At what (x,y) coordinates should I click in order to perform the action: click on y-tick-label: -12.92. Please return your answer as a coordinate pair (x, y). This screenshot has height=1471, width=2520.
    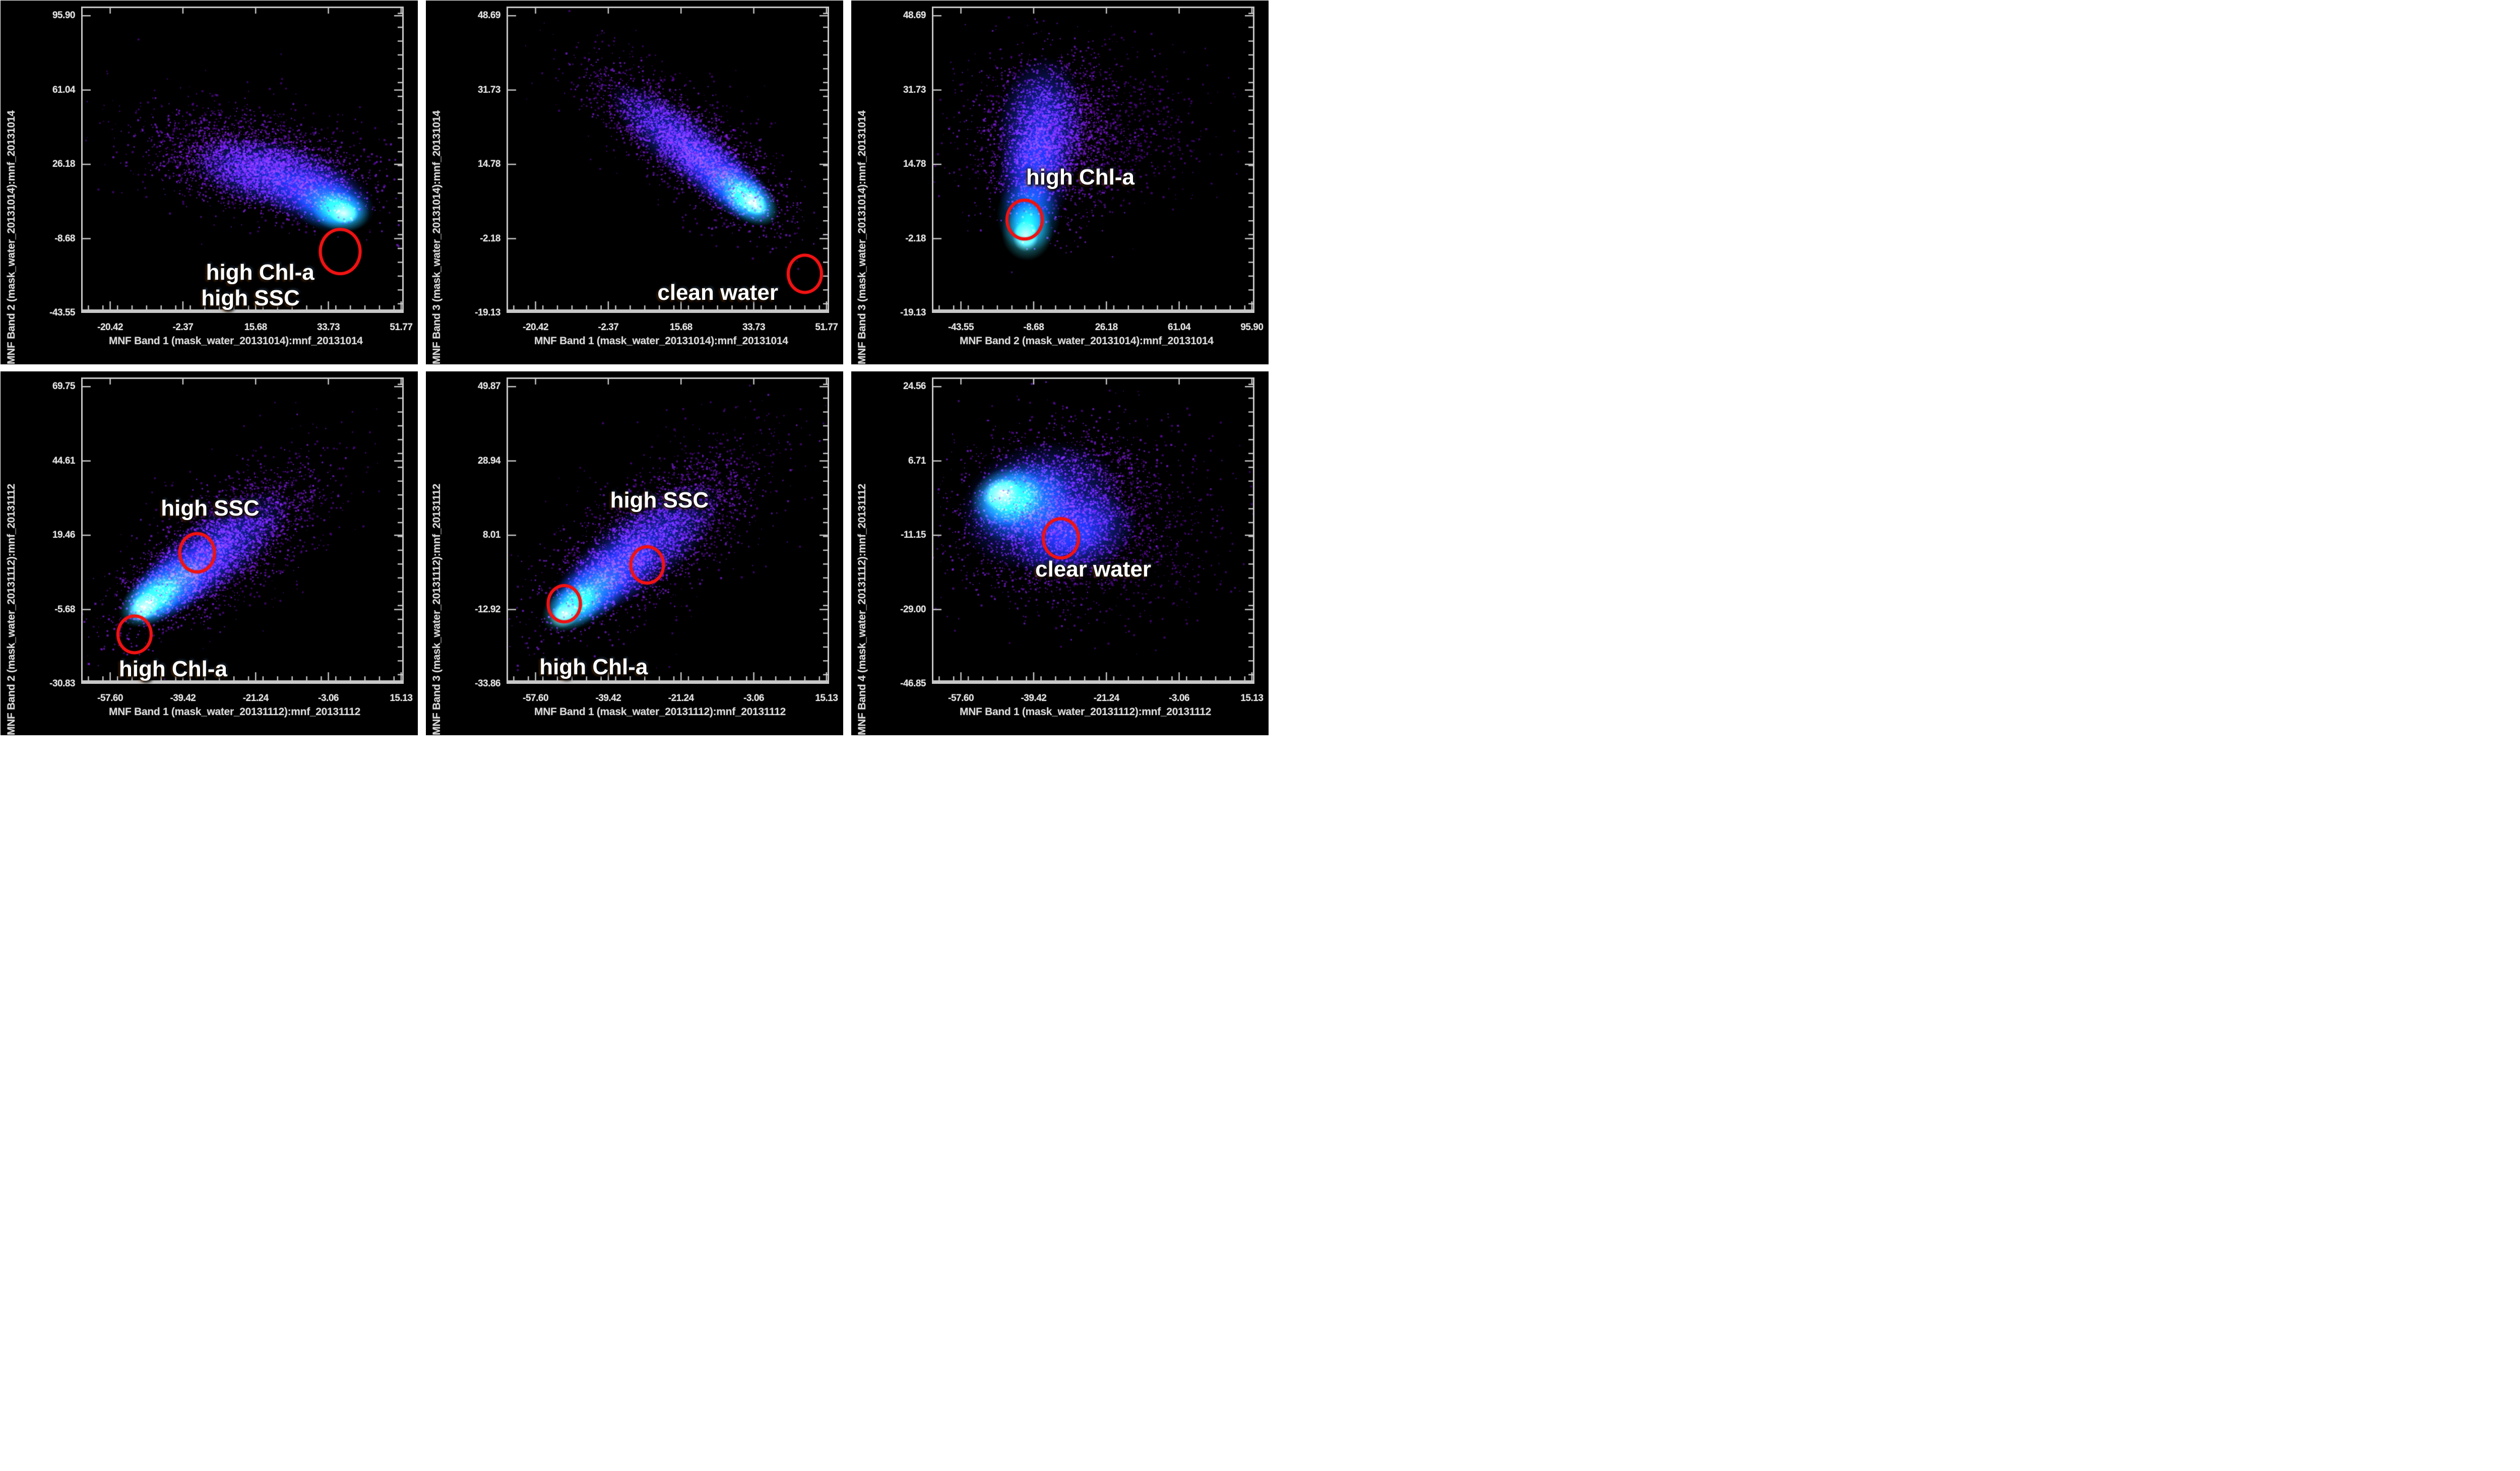
    Looking at the image, I should click on (488, 609).